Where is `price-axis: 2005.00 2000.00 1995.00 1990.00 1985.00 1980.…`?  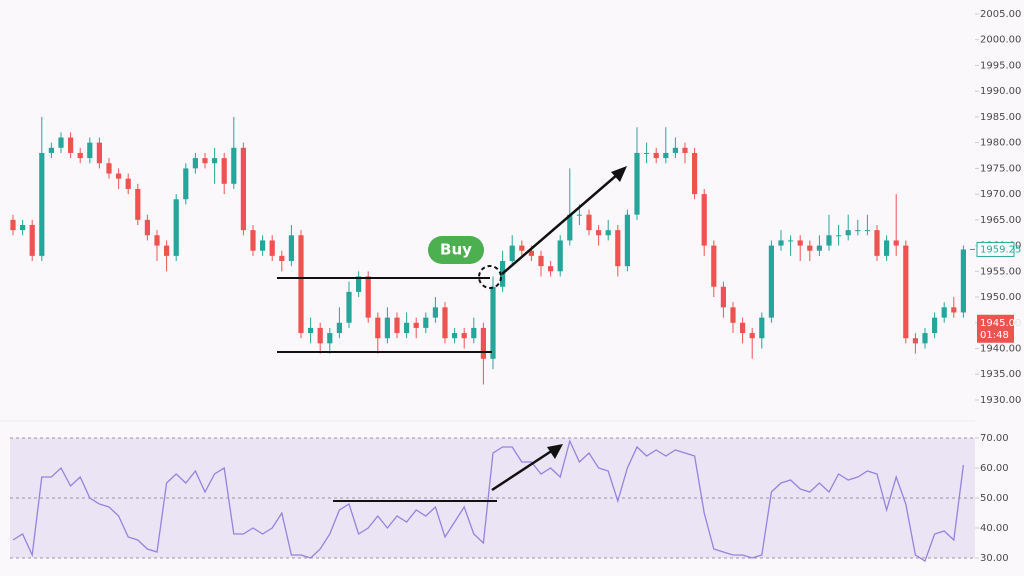
price-axis: 2005.00 2000.00 1995.00 1990.00 1985.00 1980.… is located at coordinates (995, 286).